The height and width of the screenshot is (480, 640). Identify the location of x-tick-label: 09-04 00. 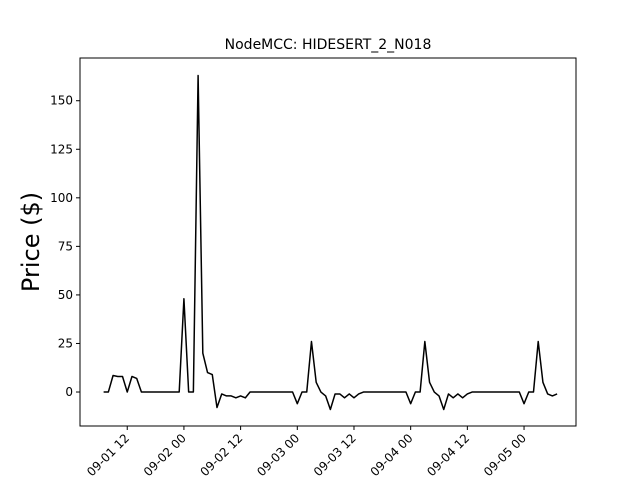
(392, 455).